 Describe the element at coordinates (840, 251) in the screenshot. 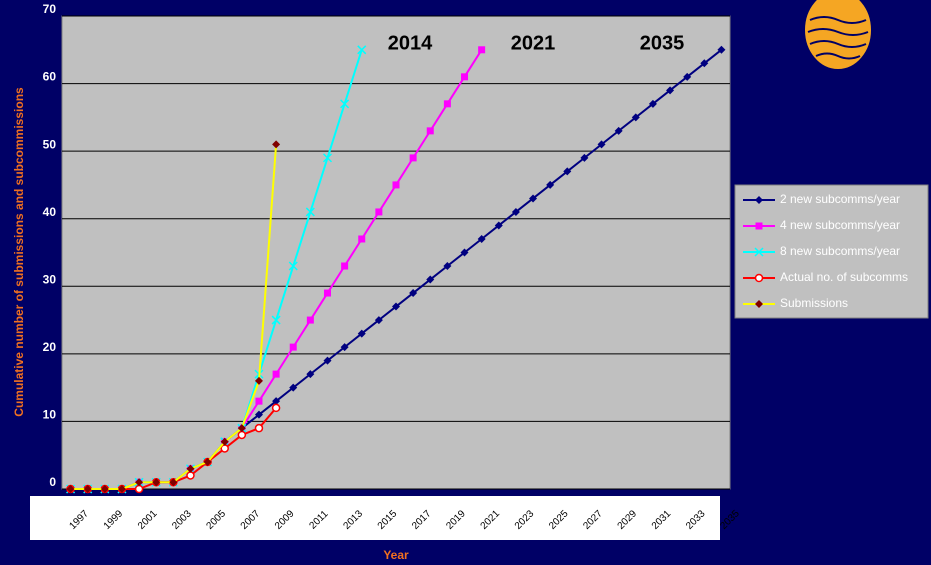

I see `legend-label: 8 new subcomms/year` at that location.